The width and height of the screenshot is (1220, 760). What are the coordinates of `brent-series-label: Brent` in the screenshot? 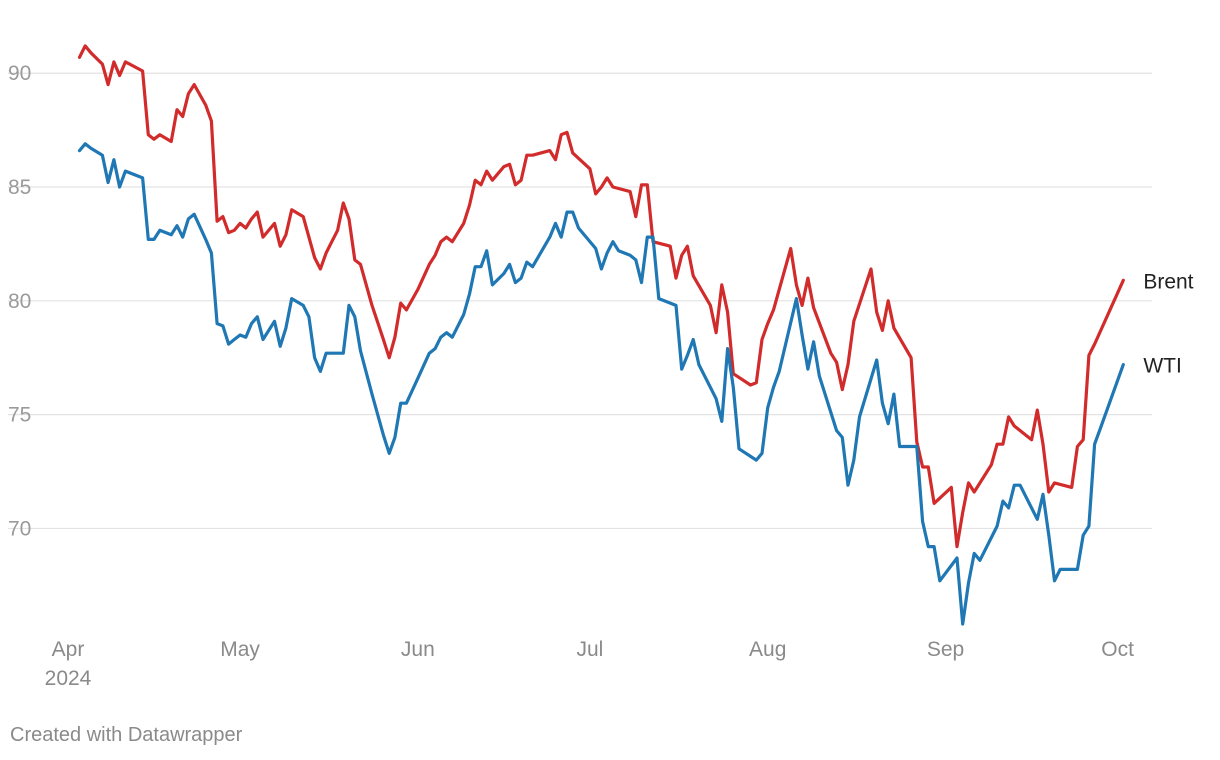 It's located at (1168, 281).